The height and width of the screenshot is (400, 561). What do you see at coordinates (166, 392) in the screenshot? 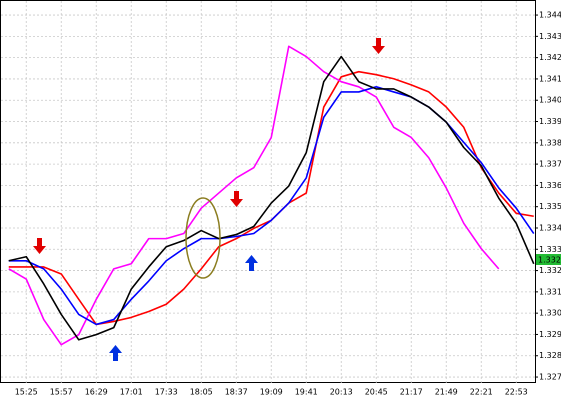
I see `x-tick-label: 17:33` at bounding box center [166, 392].